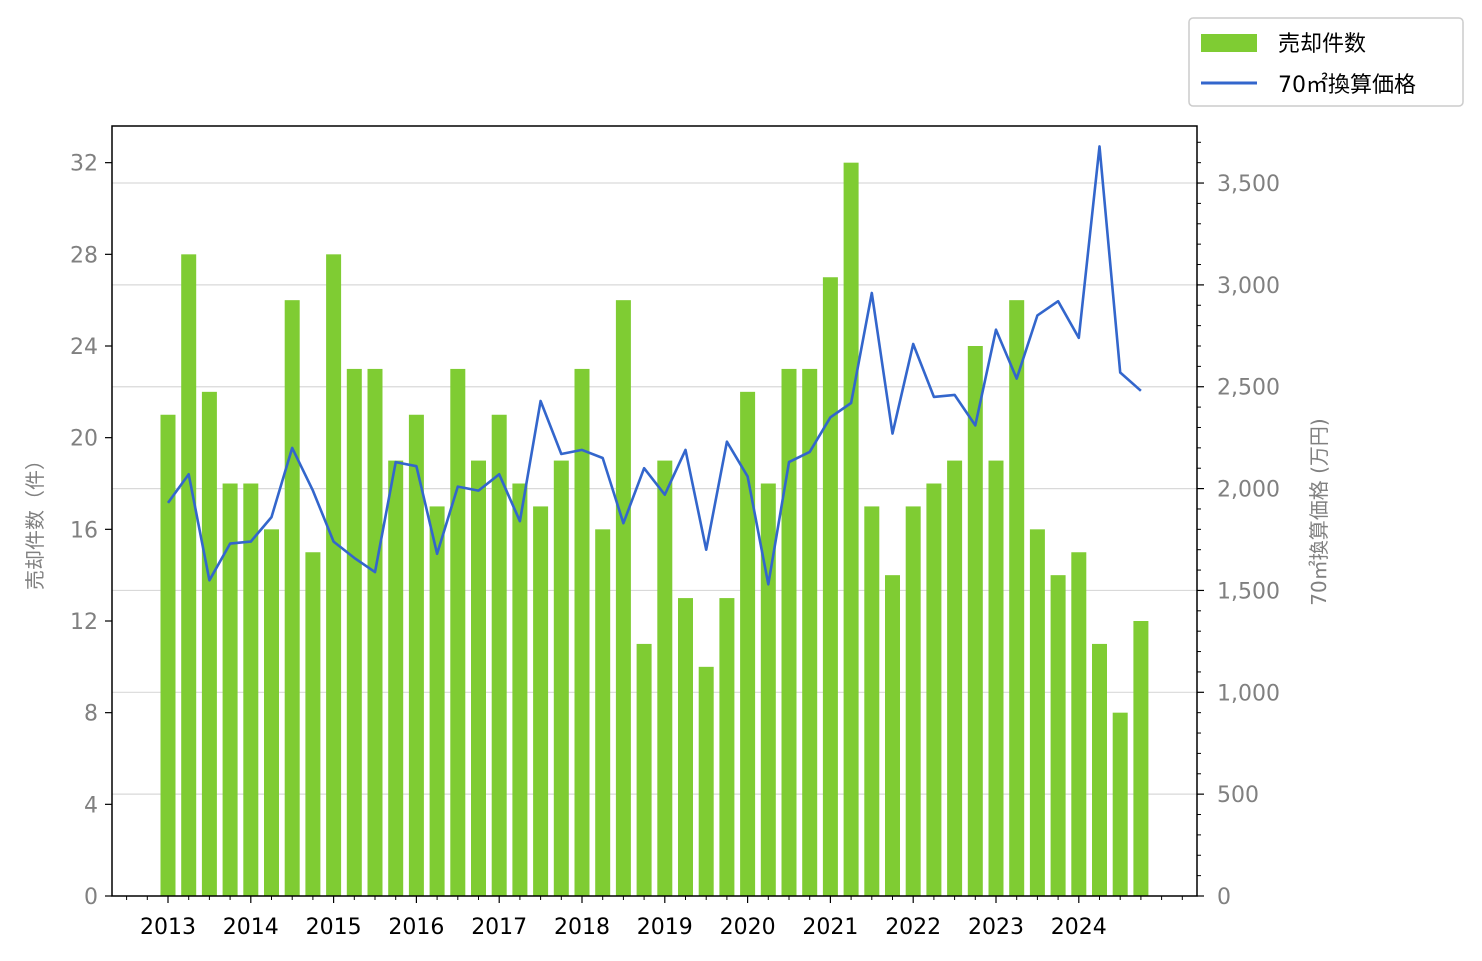  Describe the element at coordinates (168, 927) in the screenshot. I see `x-tick-label: 2013` at that location.